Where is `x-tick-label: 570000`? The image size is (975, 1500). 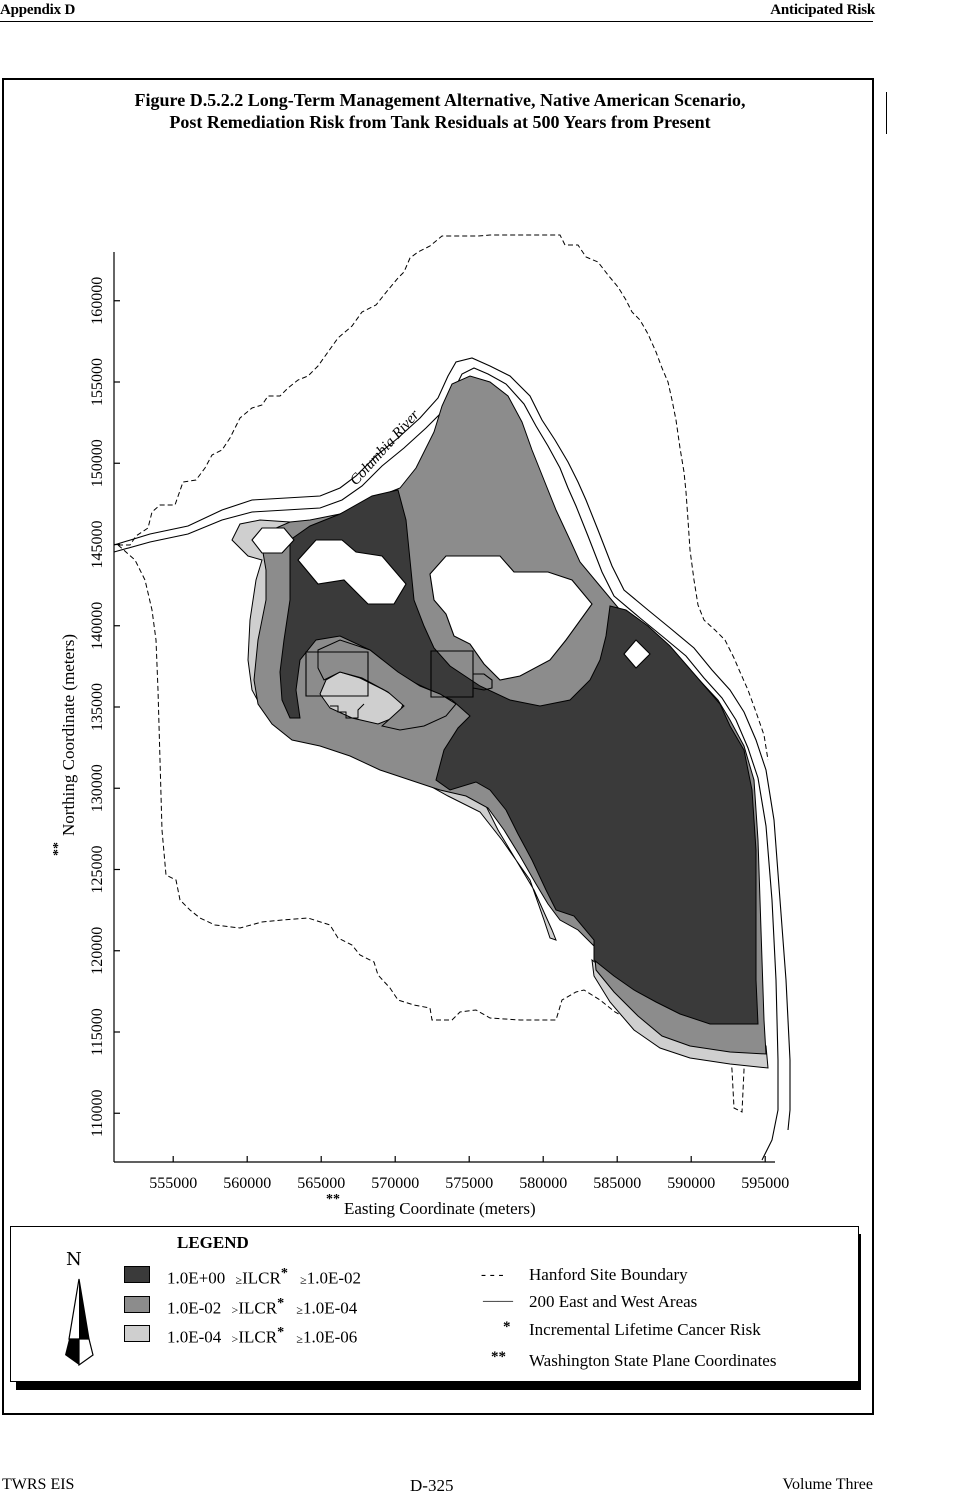
x-tick-label: 570000 is located at coordinates (395, 1183).